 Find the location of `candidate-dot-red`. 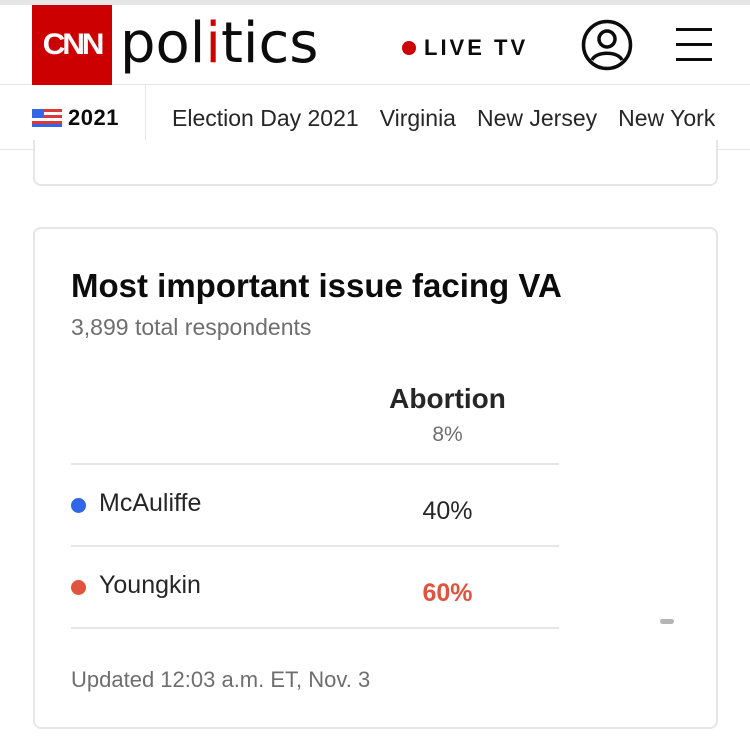

candidate-dot-red is located at coordinates (78, 587).